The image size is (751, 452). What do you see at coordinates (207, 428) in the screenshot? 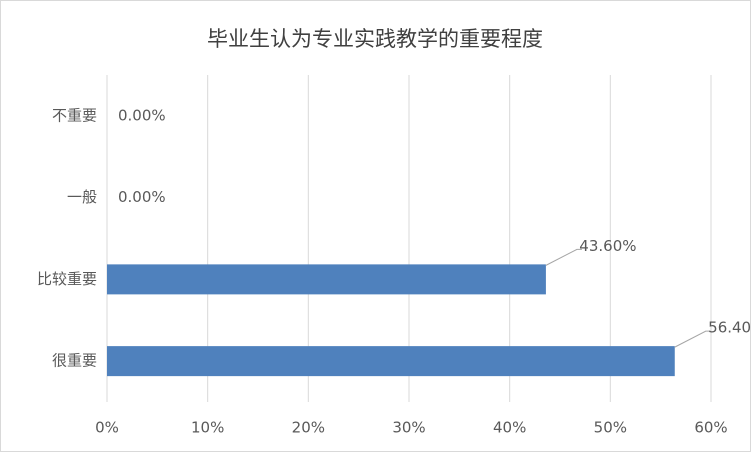
I see `x-tick-label: 10%` at bounding box center [207, 428].